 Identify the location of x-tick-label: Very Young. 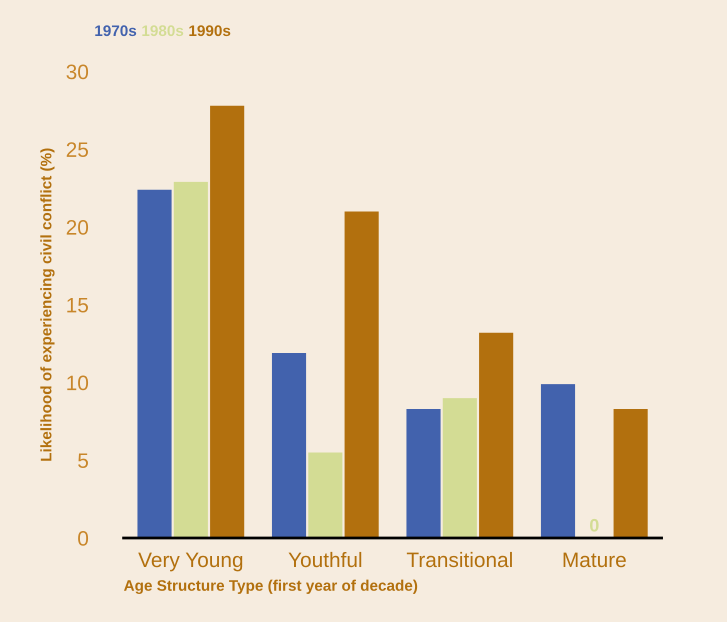
(190, 562).